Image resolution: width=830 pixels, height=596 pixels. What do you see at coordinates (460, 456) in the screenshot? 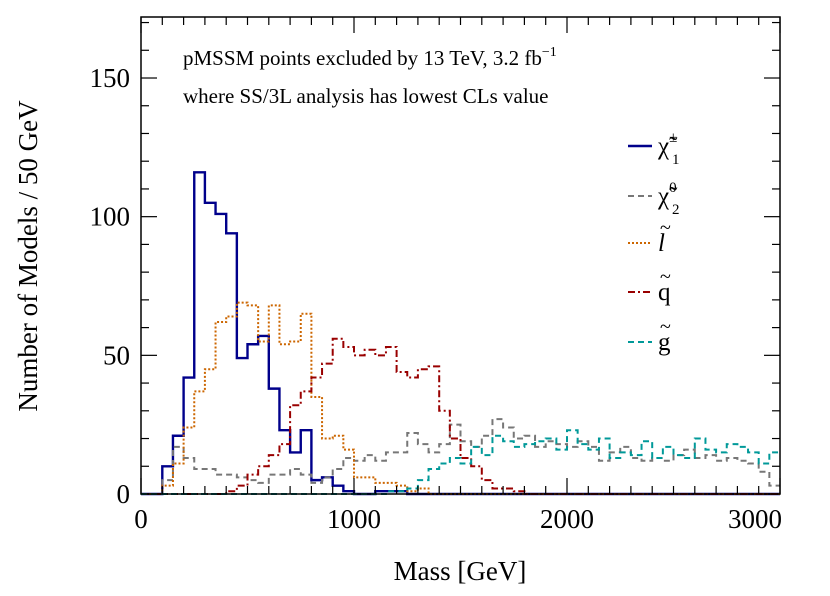
I see `series-neutralino2` at bounding box center [460, 456].